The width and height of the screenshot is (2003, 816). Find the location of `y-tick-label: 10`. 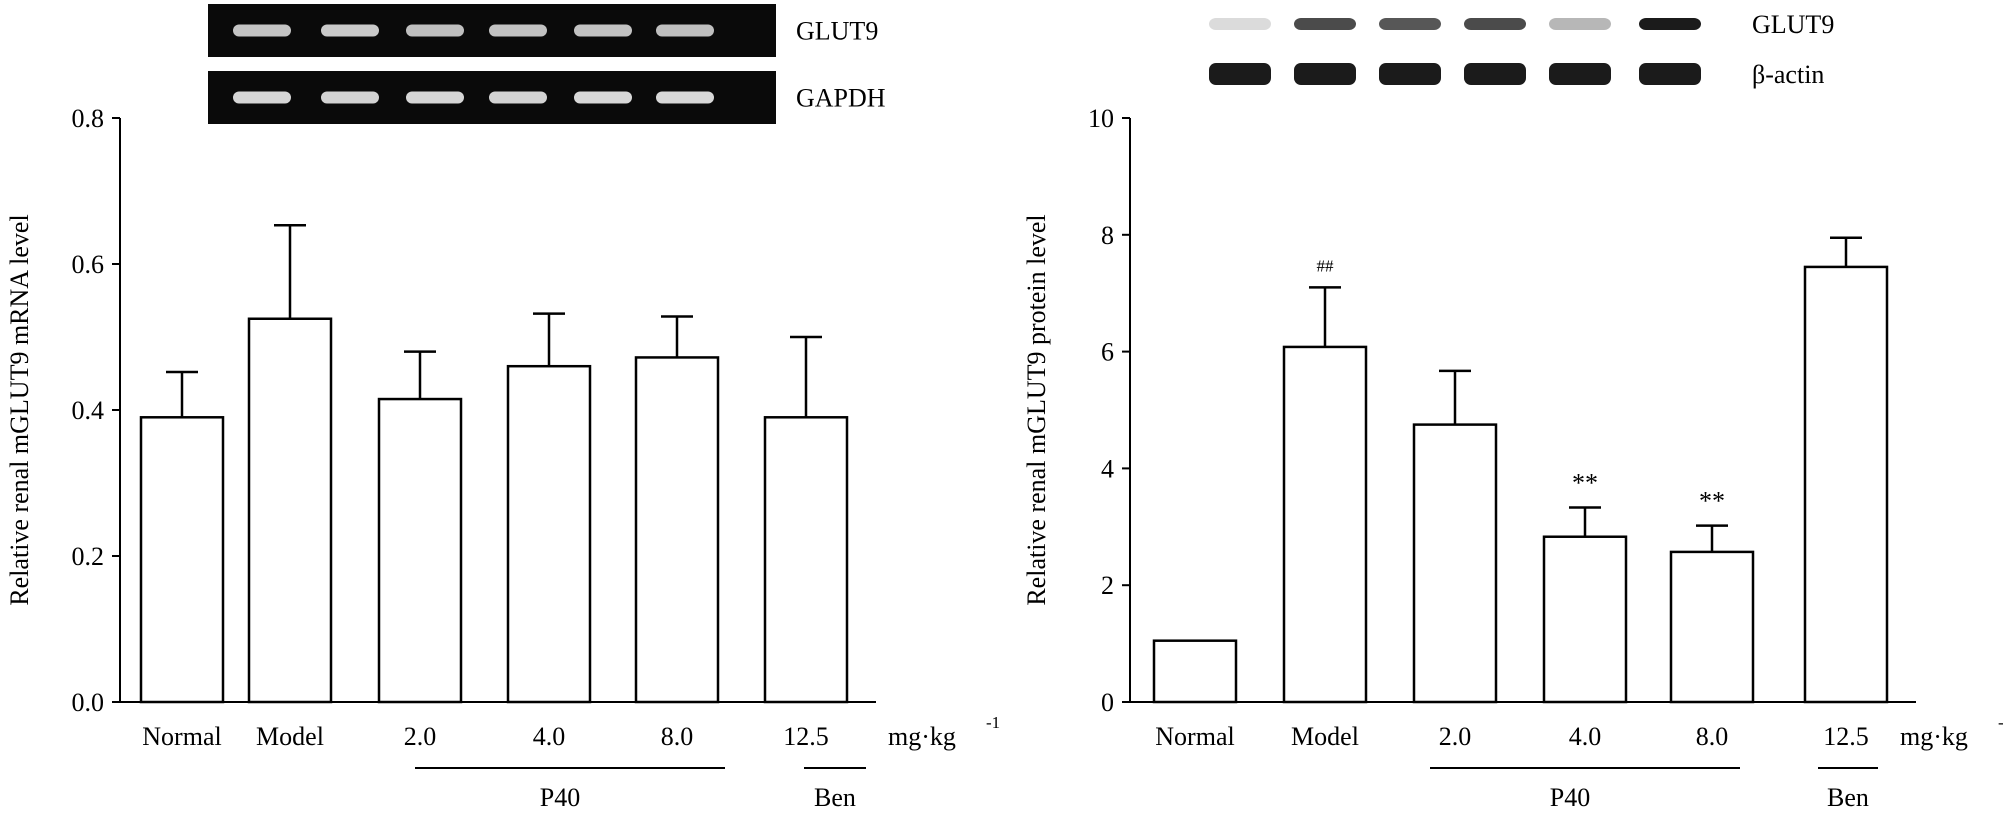

y-tick-label: 10 is located at coordinates (1101, 118).